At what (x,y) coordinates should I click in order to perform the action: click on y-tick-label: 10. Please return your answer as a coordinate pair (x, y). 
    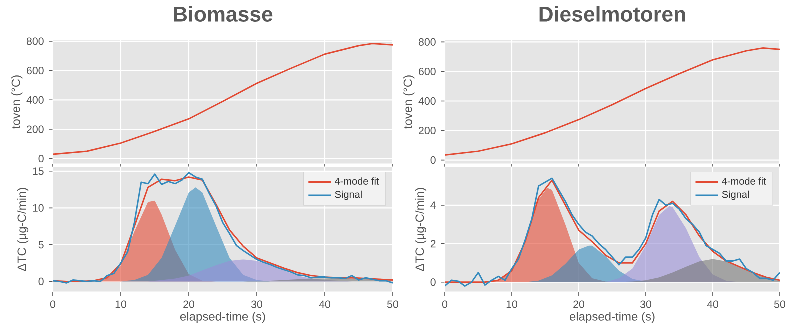
    Looking at the image, I should click on (38, 208).